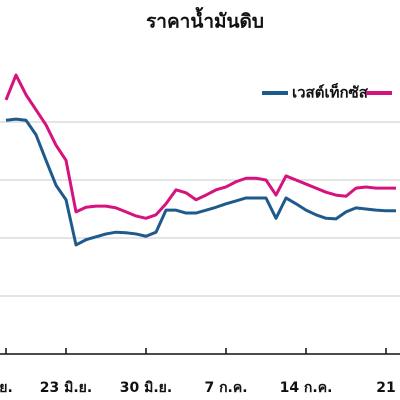 Image resolution: width=400 pixels, height=400 pixels. I want to click on x-tick-label: 23 มิ.ย., so click(66, 388).